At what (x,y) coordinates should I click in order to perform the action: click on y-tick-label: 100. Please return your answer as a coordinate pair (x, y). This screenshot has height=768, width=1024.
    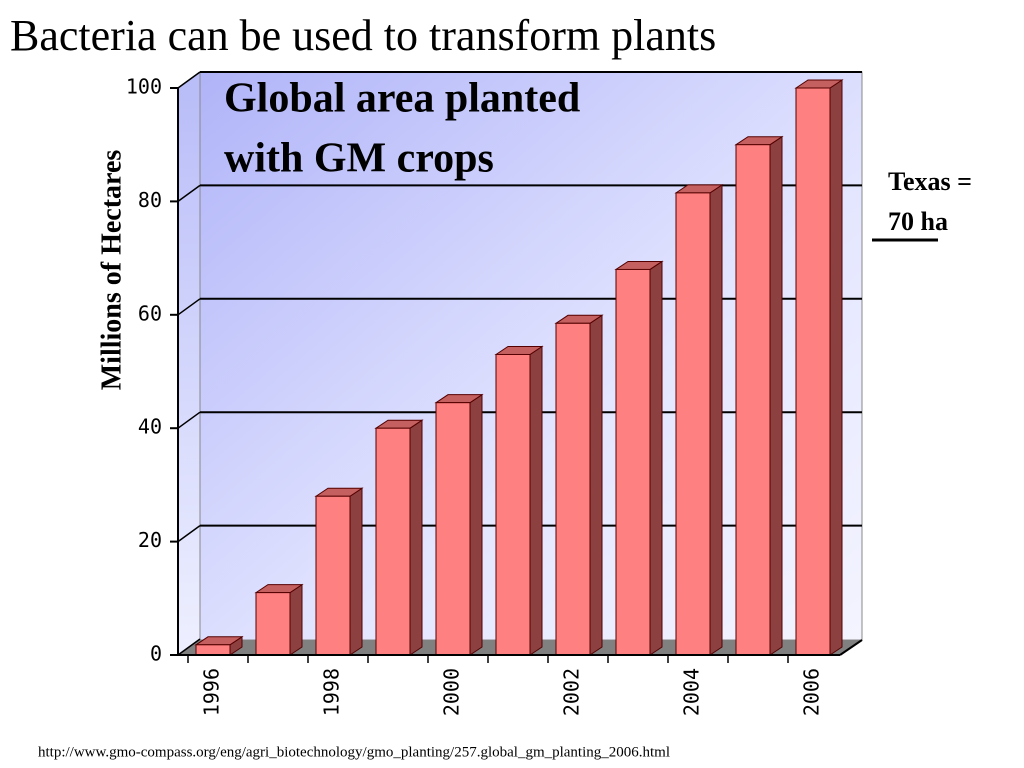
    Looking at the image, I should click on (144, 87).